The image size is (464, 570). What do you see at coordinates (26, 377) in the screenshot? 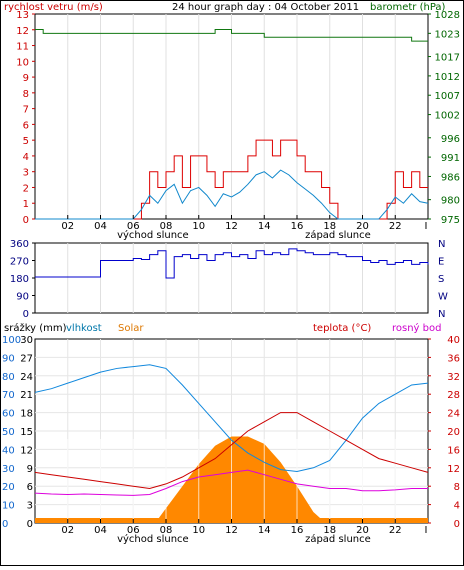
I see `precip-tick-label: 24` at bounding box center [26, 377].